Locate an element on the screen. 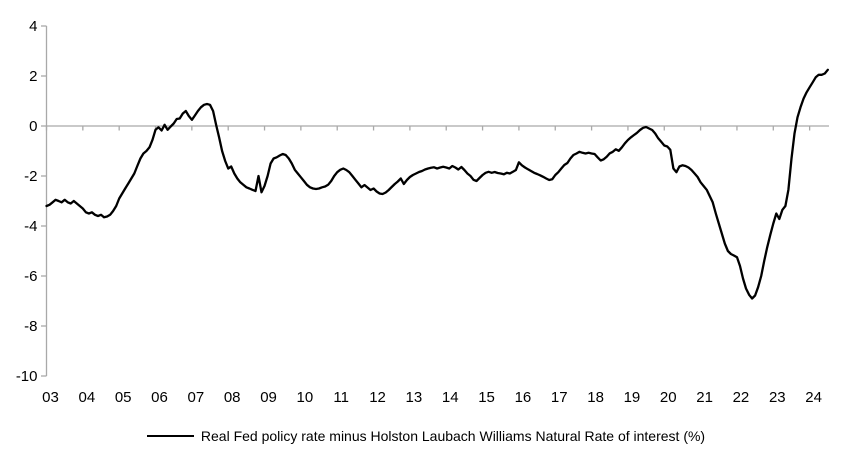 The image size is (852, 471). y-axis-tick-label: -10 is located at coordinates (27, 376).